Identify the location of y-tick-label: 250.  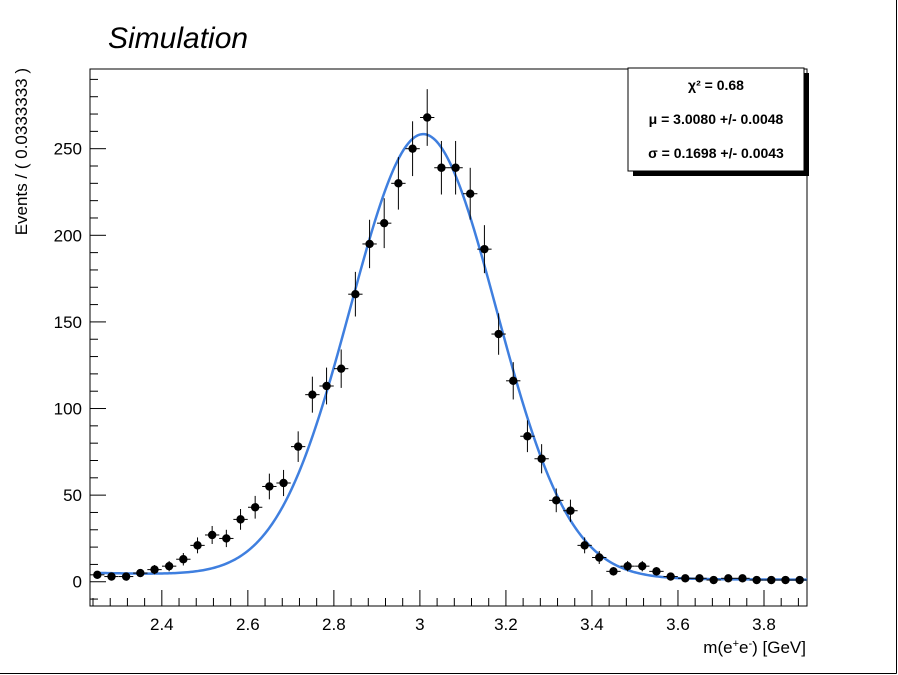
(68, 149).